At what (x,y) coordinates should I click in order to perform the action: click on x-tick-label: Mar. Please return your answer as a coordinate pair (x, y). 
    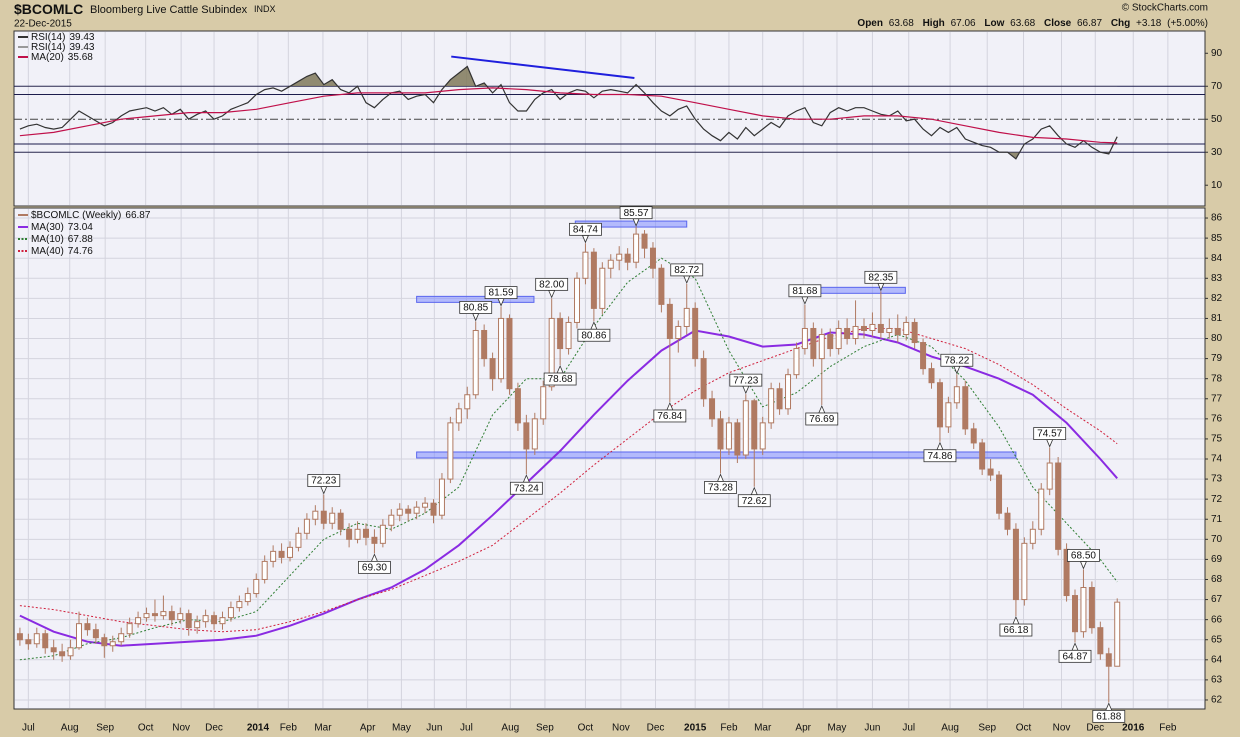
    Looking at the image, I should click on (763, 728).